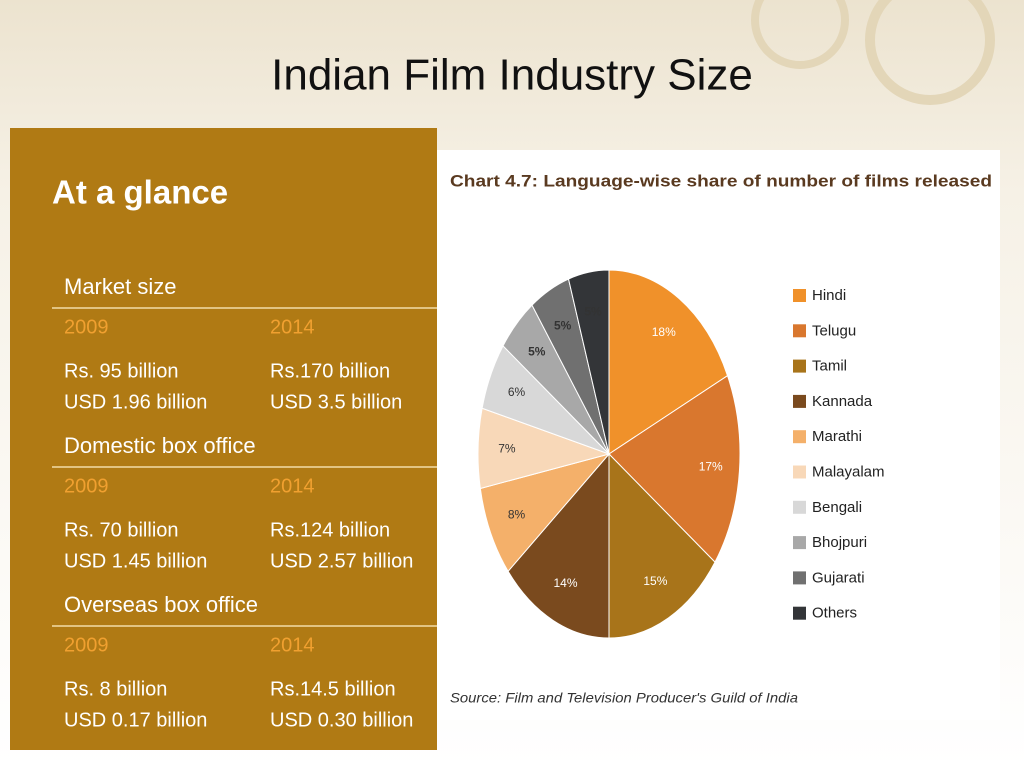 This screenshot has height=773, width=1024. I want to click on figure: Rs. 8 billion, so click(115, 689).